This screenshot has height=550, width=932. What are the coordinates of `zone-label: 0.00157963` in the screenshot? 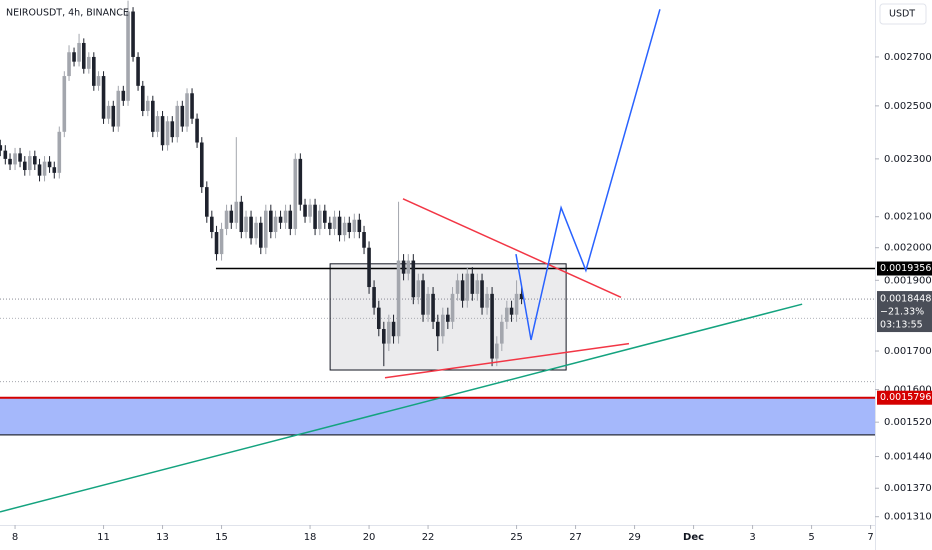 It's located at (906, 397).